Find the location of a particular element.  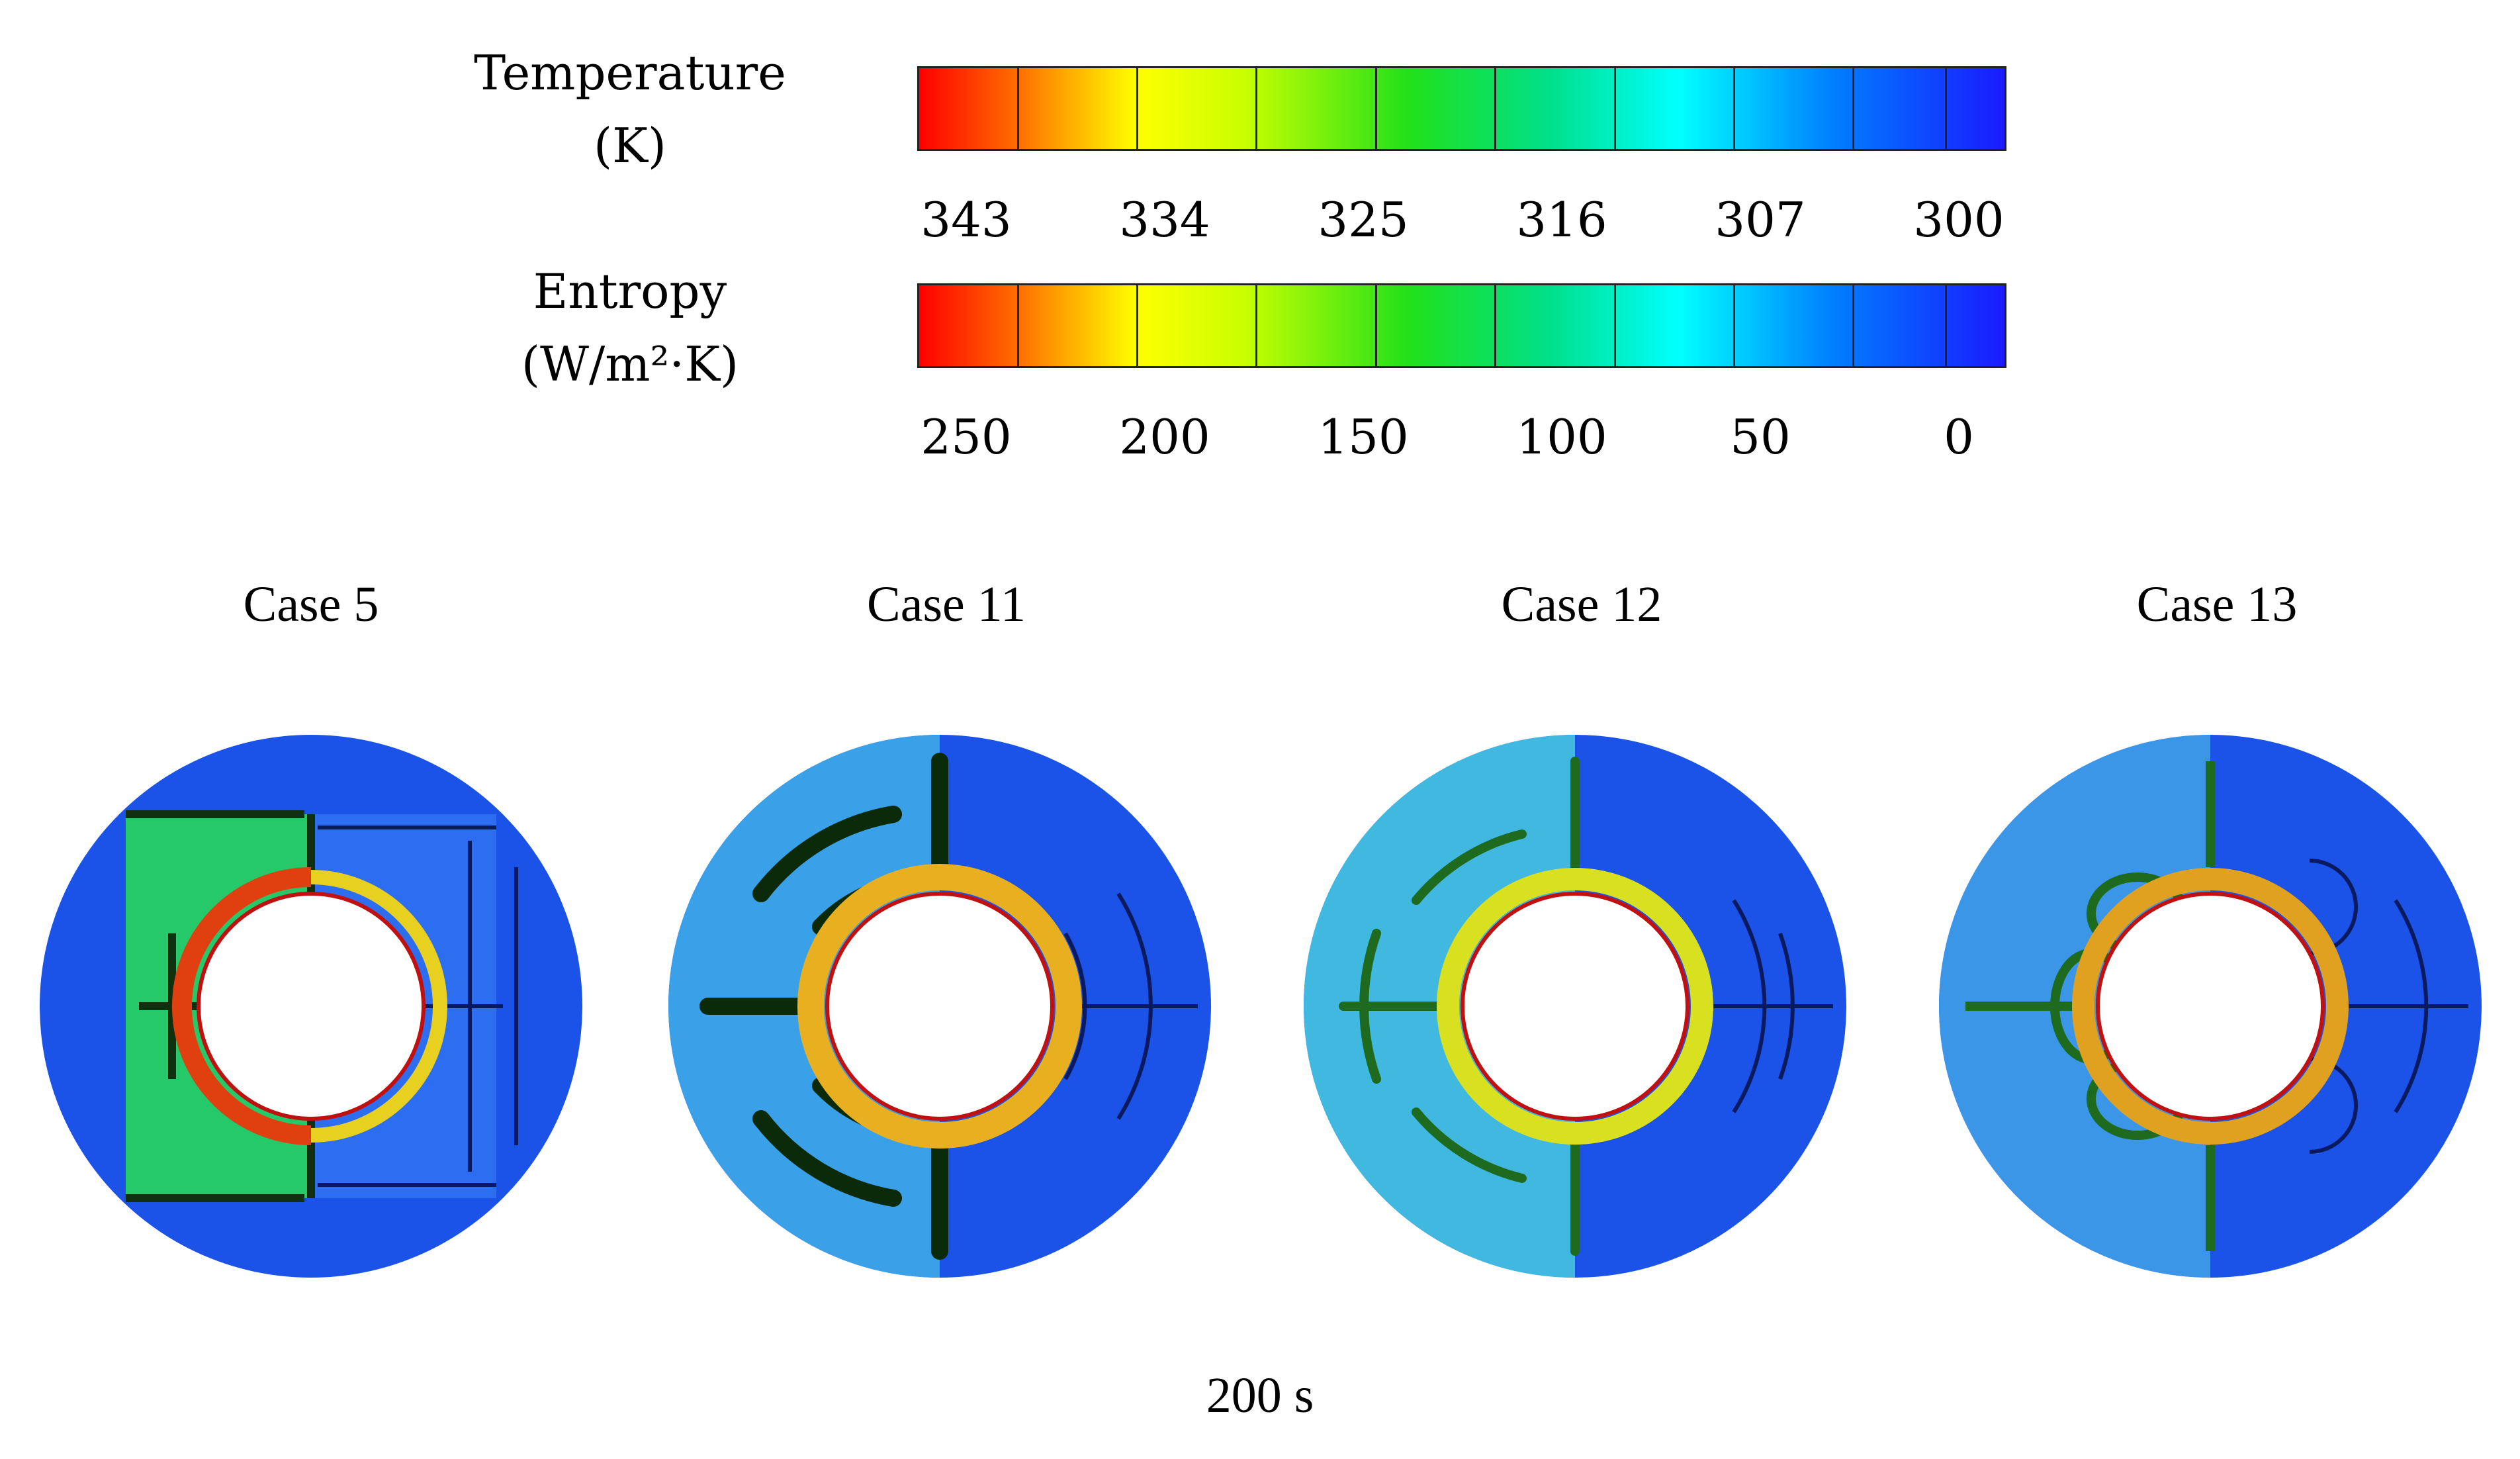

case-label: Case 12 is located at coordinates (1581, 604).